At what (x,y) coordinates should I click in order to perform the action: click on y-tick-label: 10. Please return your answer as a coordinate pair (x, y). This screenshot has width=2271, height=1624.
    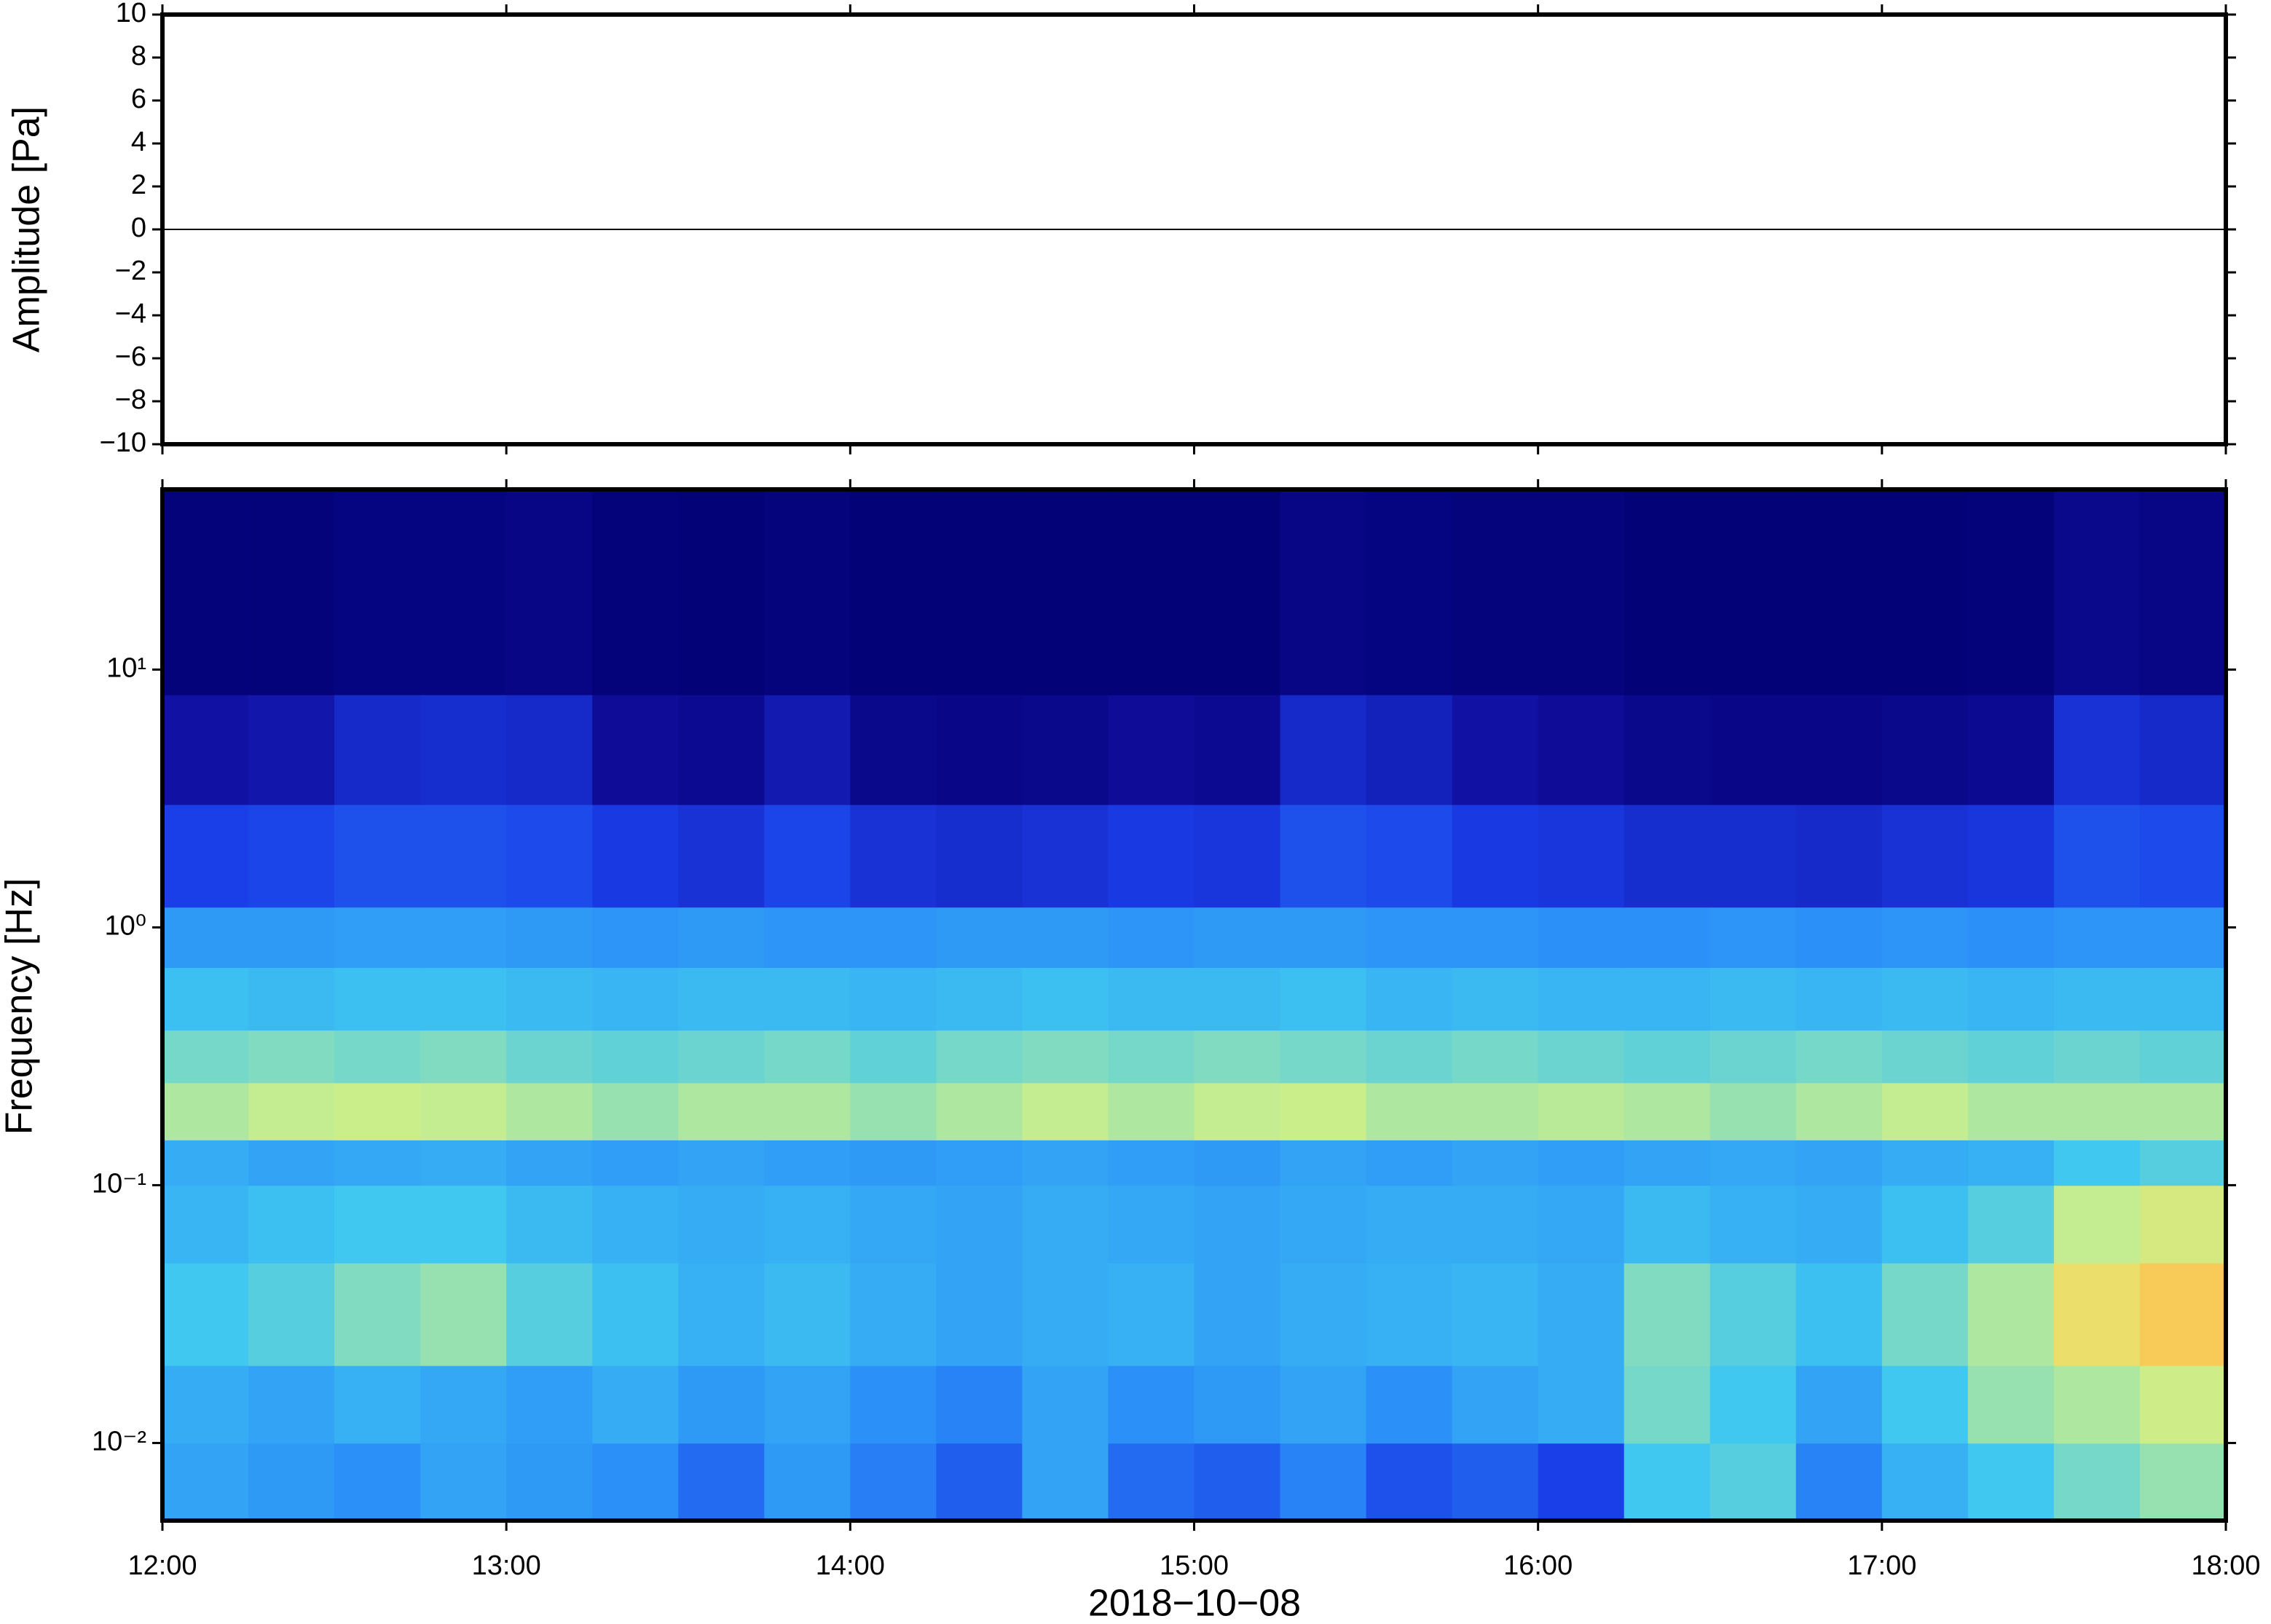
    Looking at the image, I should click on (131, 14).